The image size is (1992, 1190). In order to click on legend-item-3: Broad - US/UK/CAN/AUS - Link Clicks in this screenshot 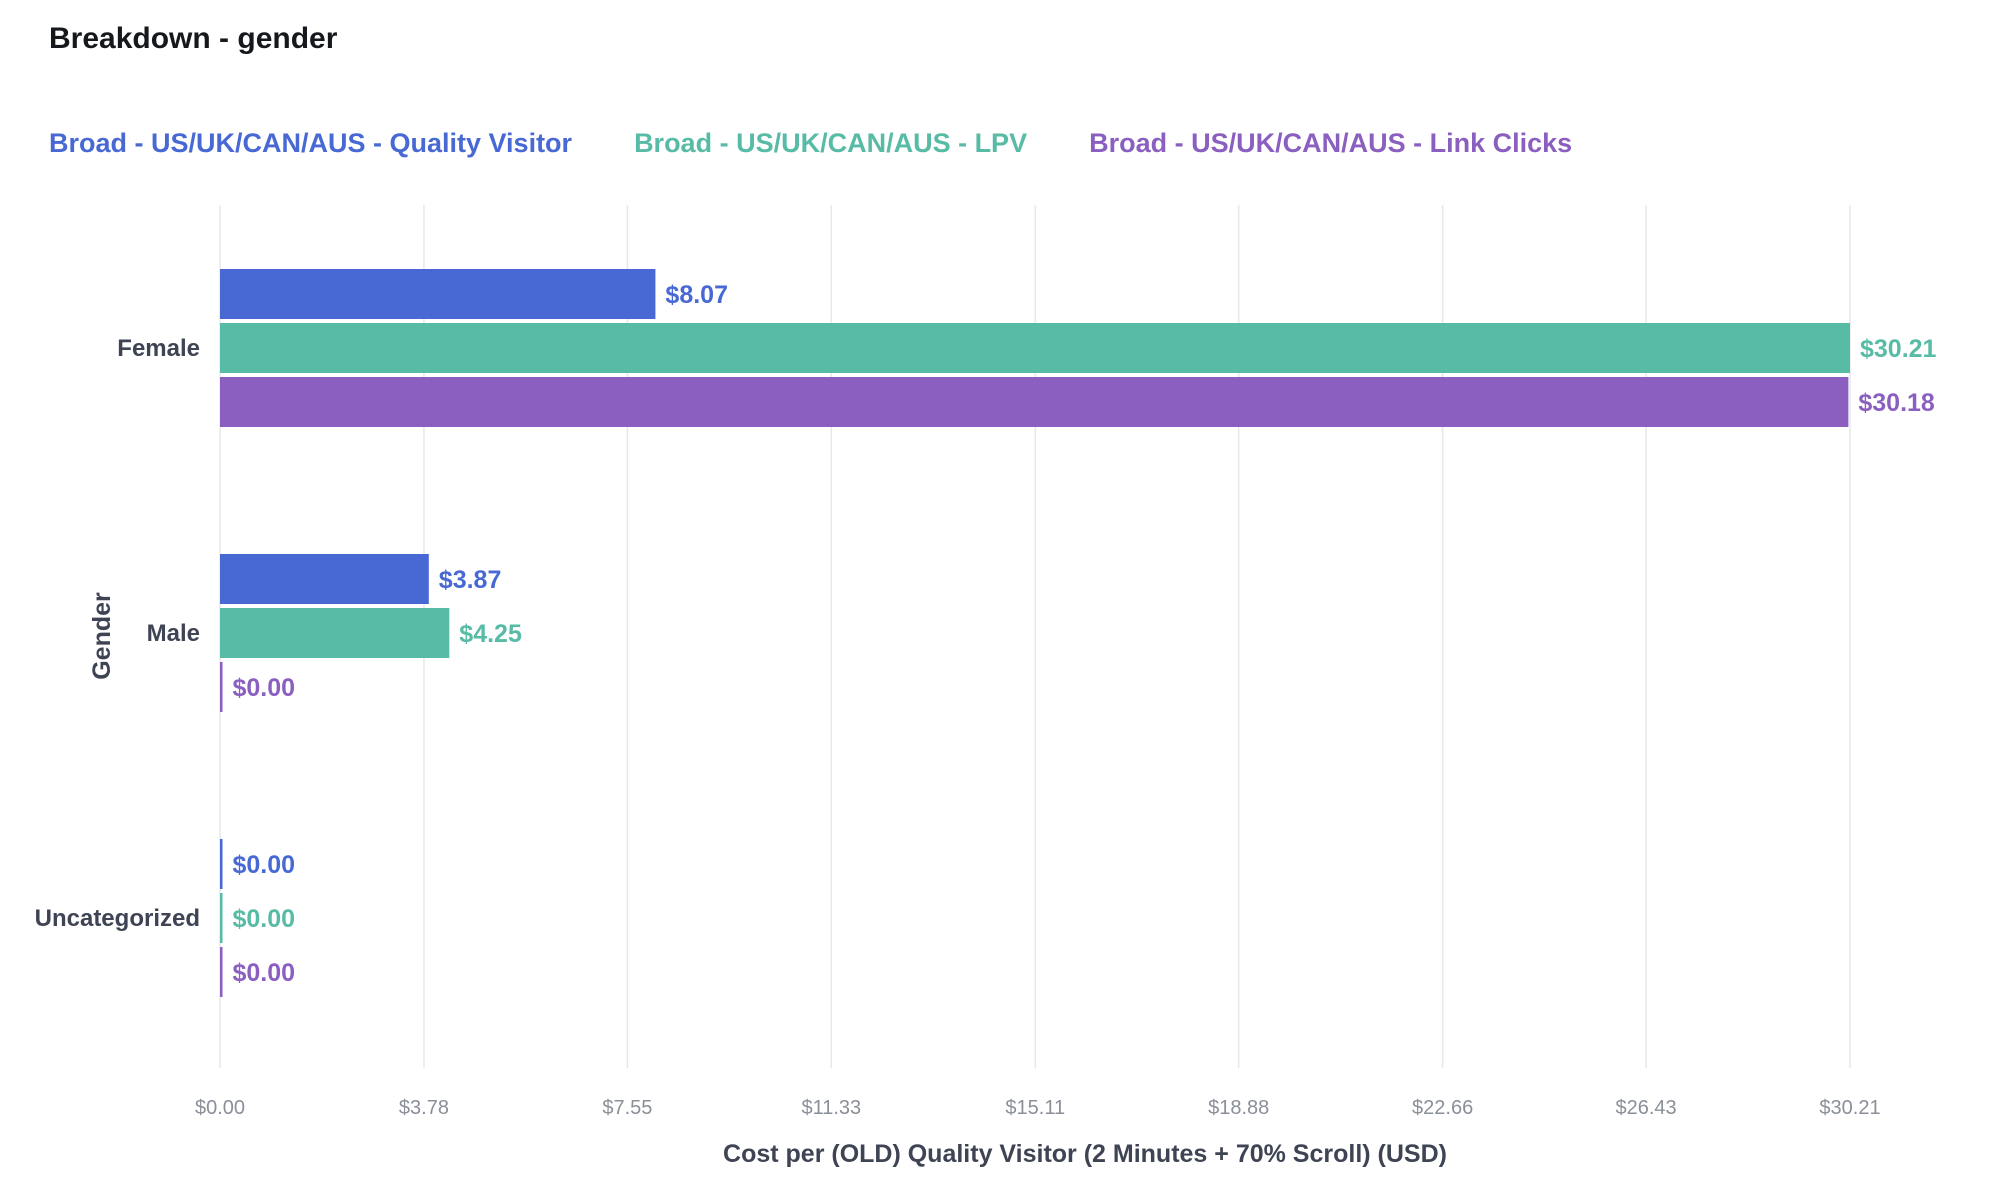, I will do `click(1331, 143)`.